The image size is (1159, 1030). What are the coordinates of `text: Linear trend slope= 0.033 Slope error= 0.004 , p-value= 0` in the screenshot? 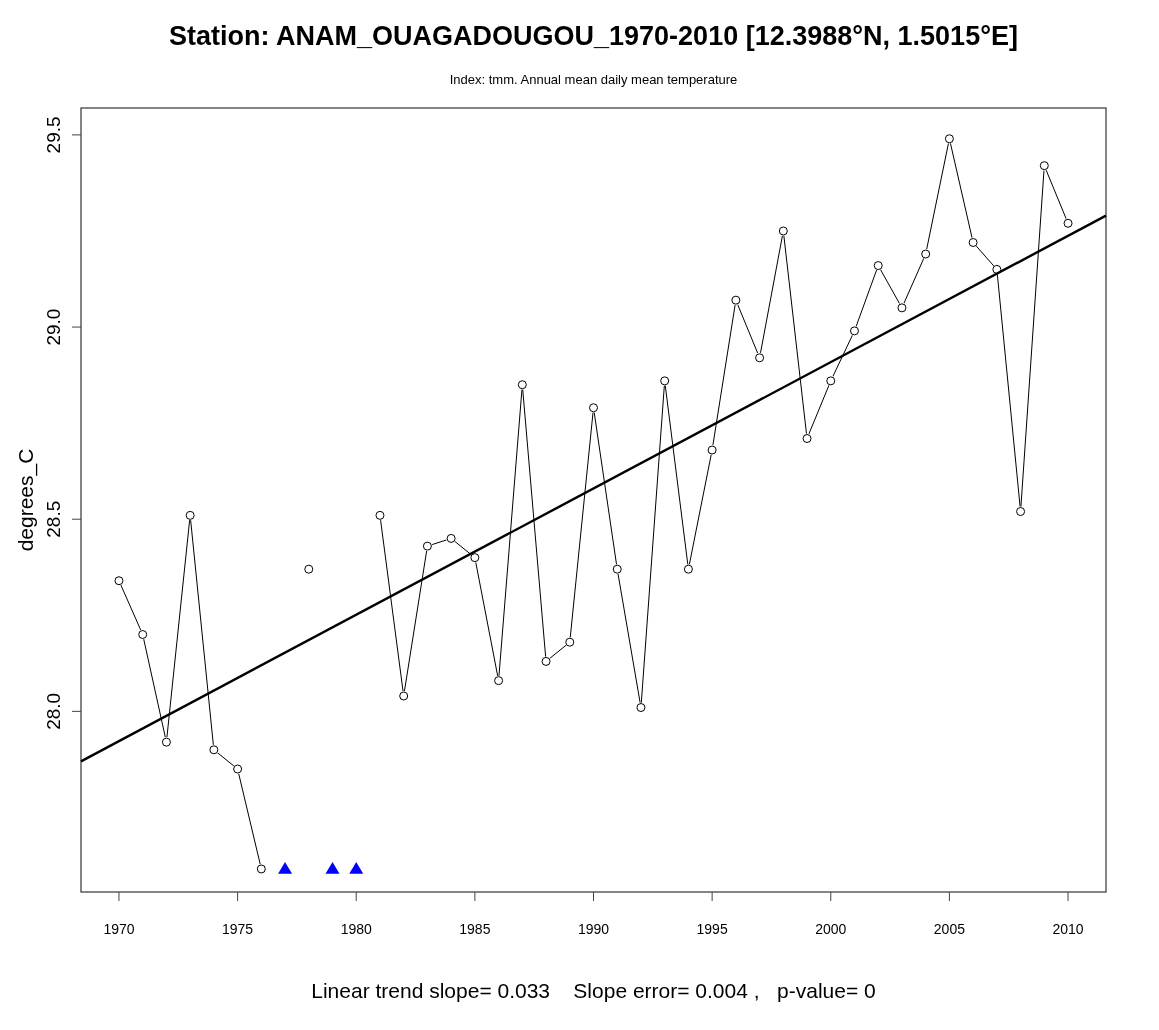 It's located at (593, 990).